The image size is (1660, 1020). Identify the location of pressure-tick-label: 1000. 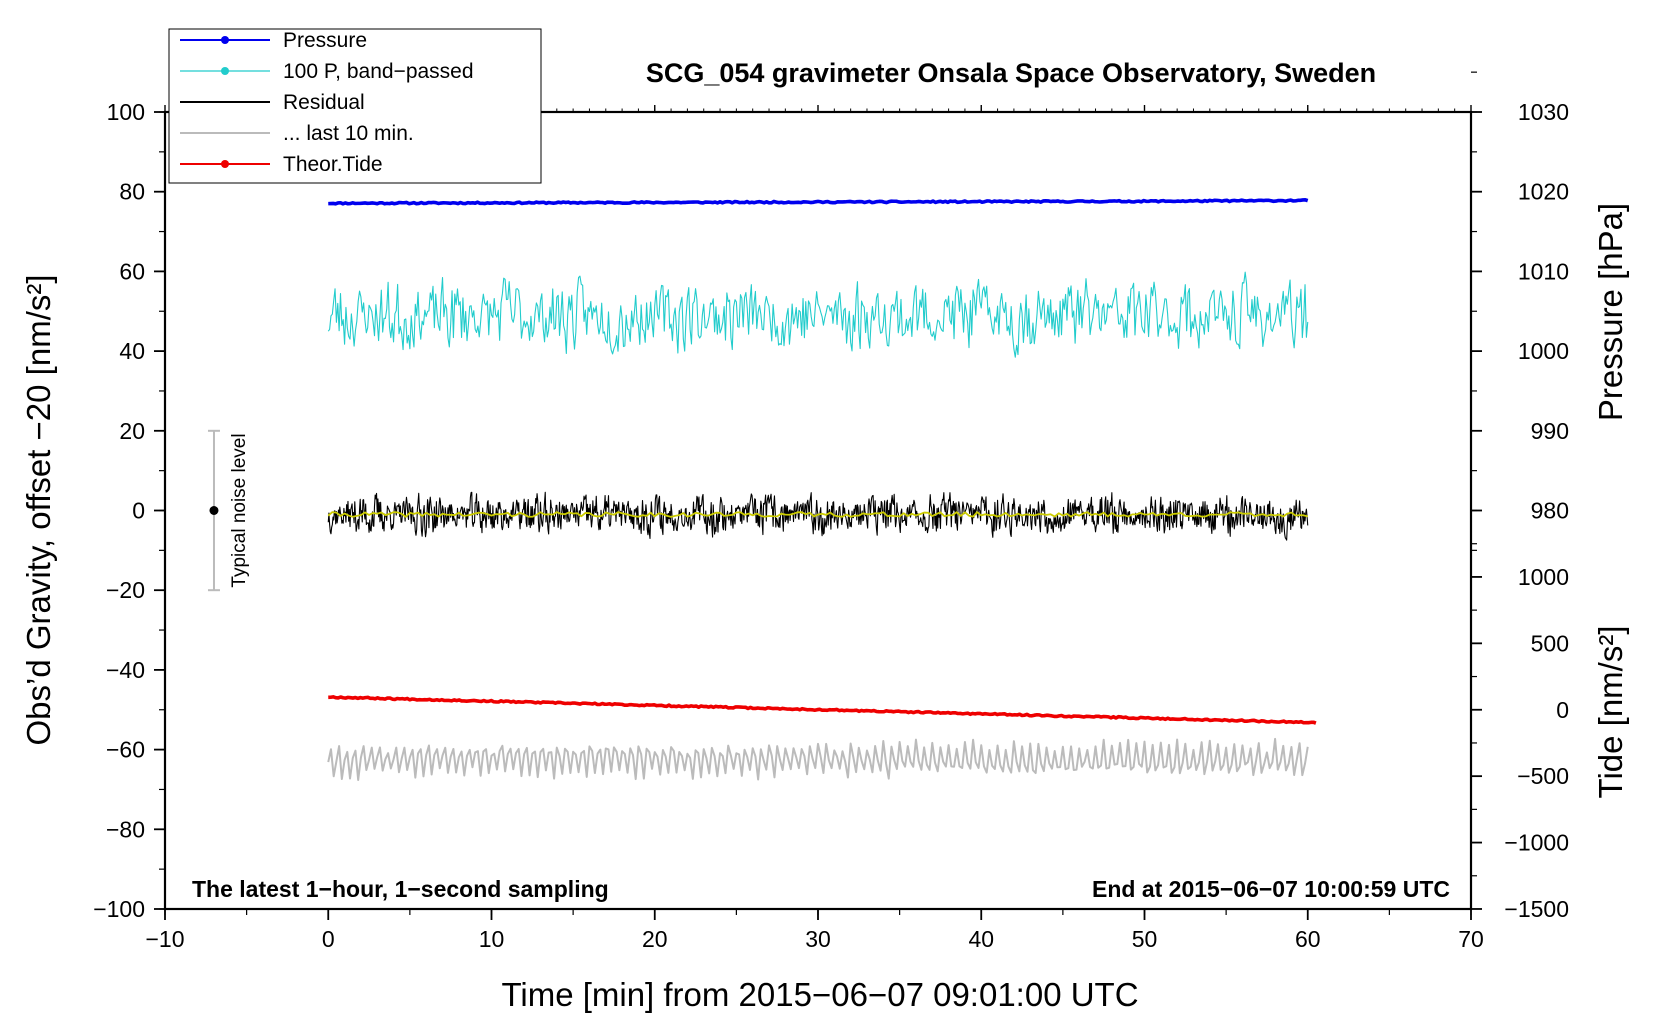
(1543, 351).